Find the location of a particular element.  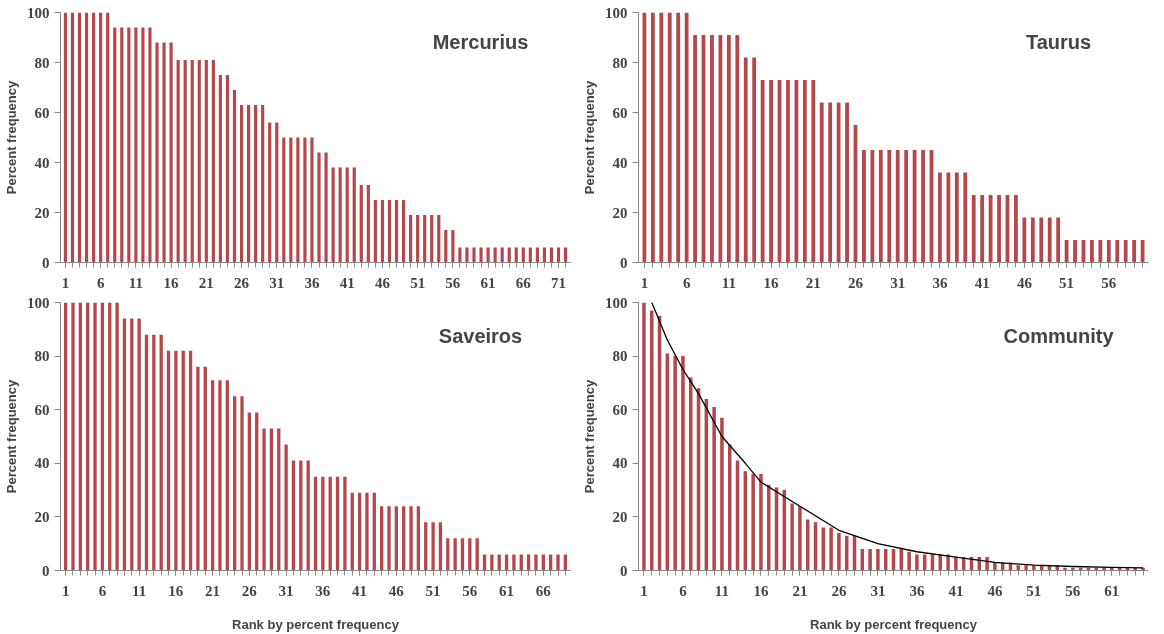

x-tick-label: 71 is located at coordinates (559, 282).